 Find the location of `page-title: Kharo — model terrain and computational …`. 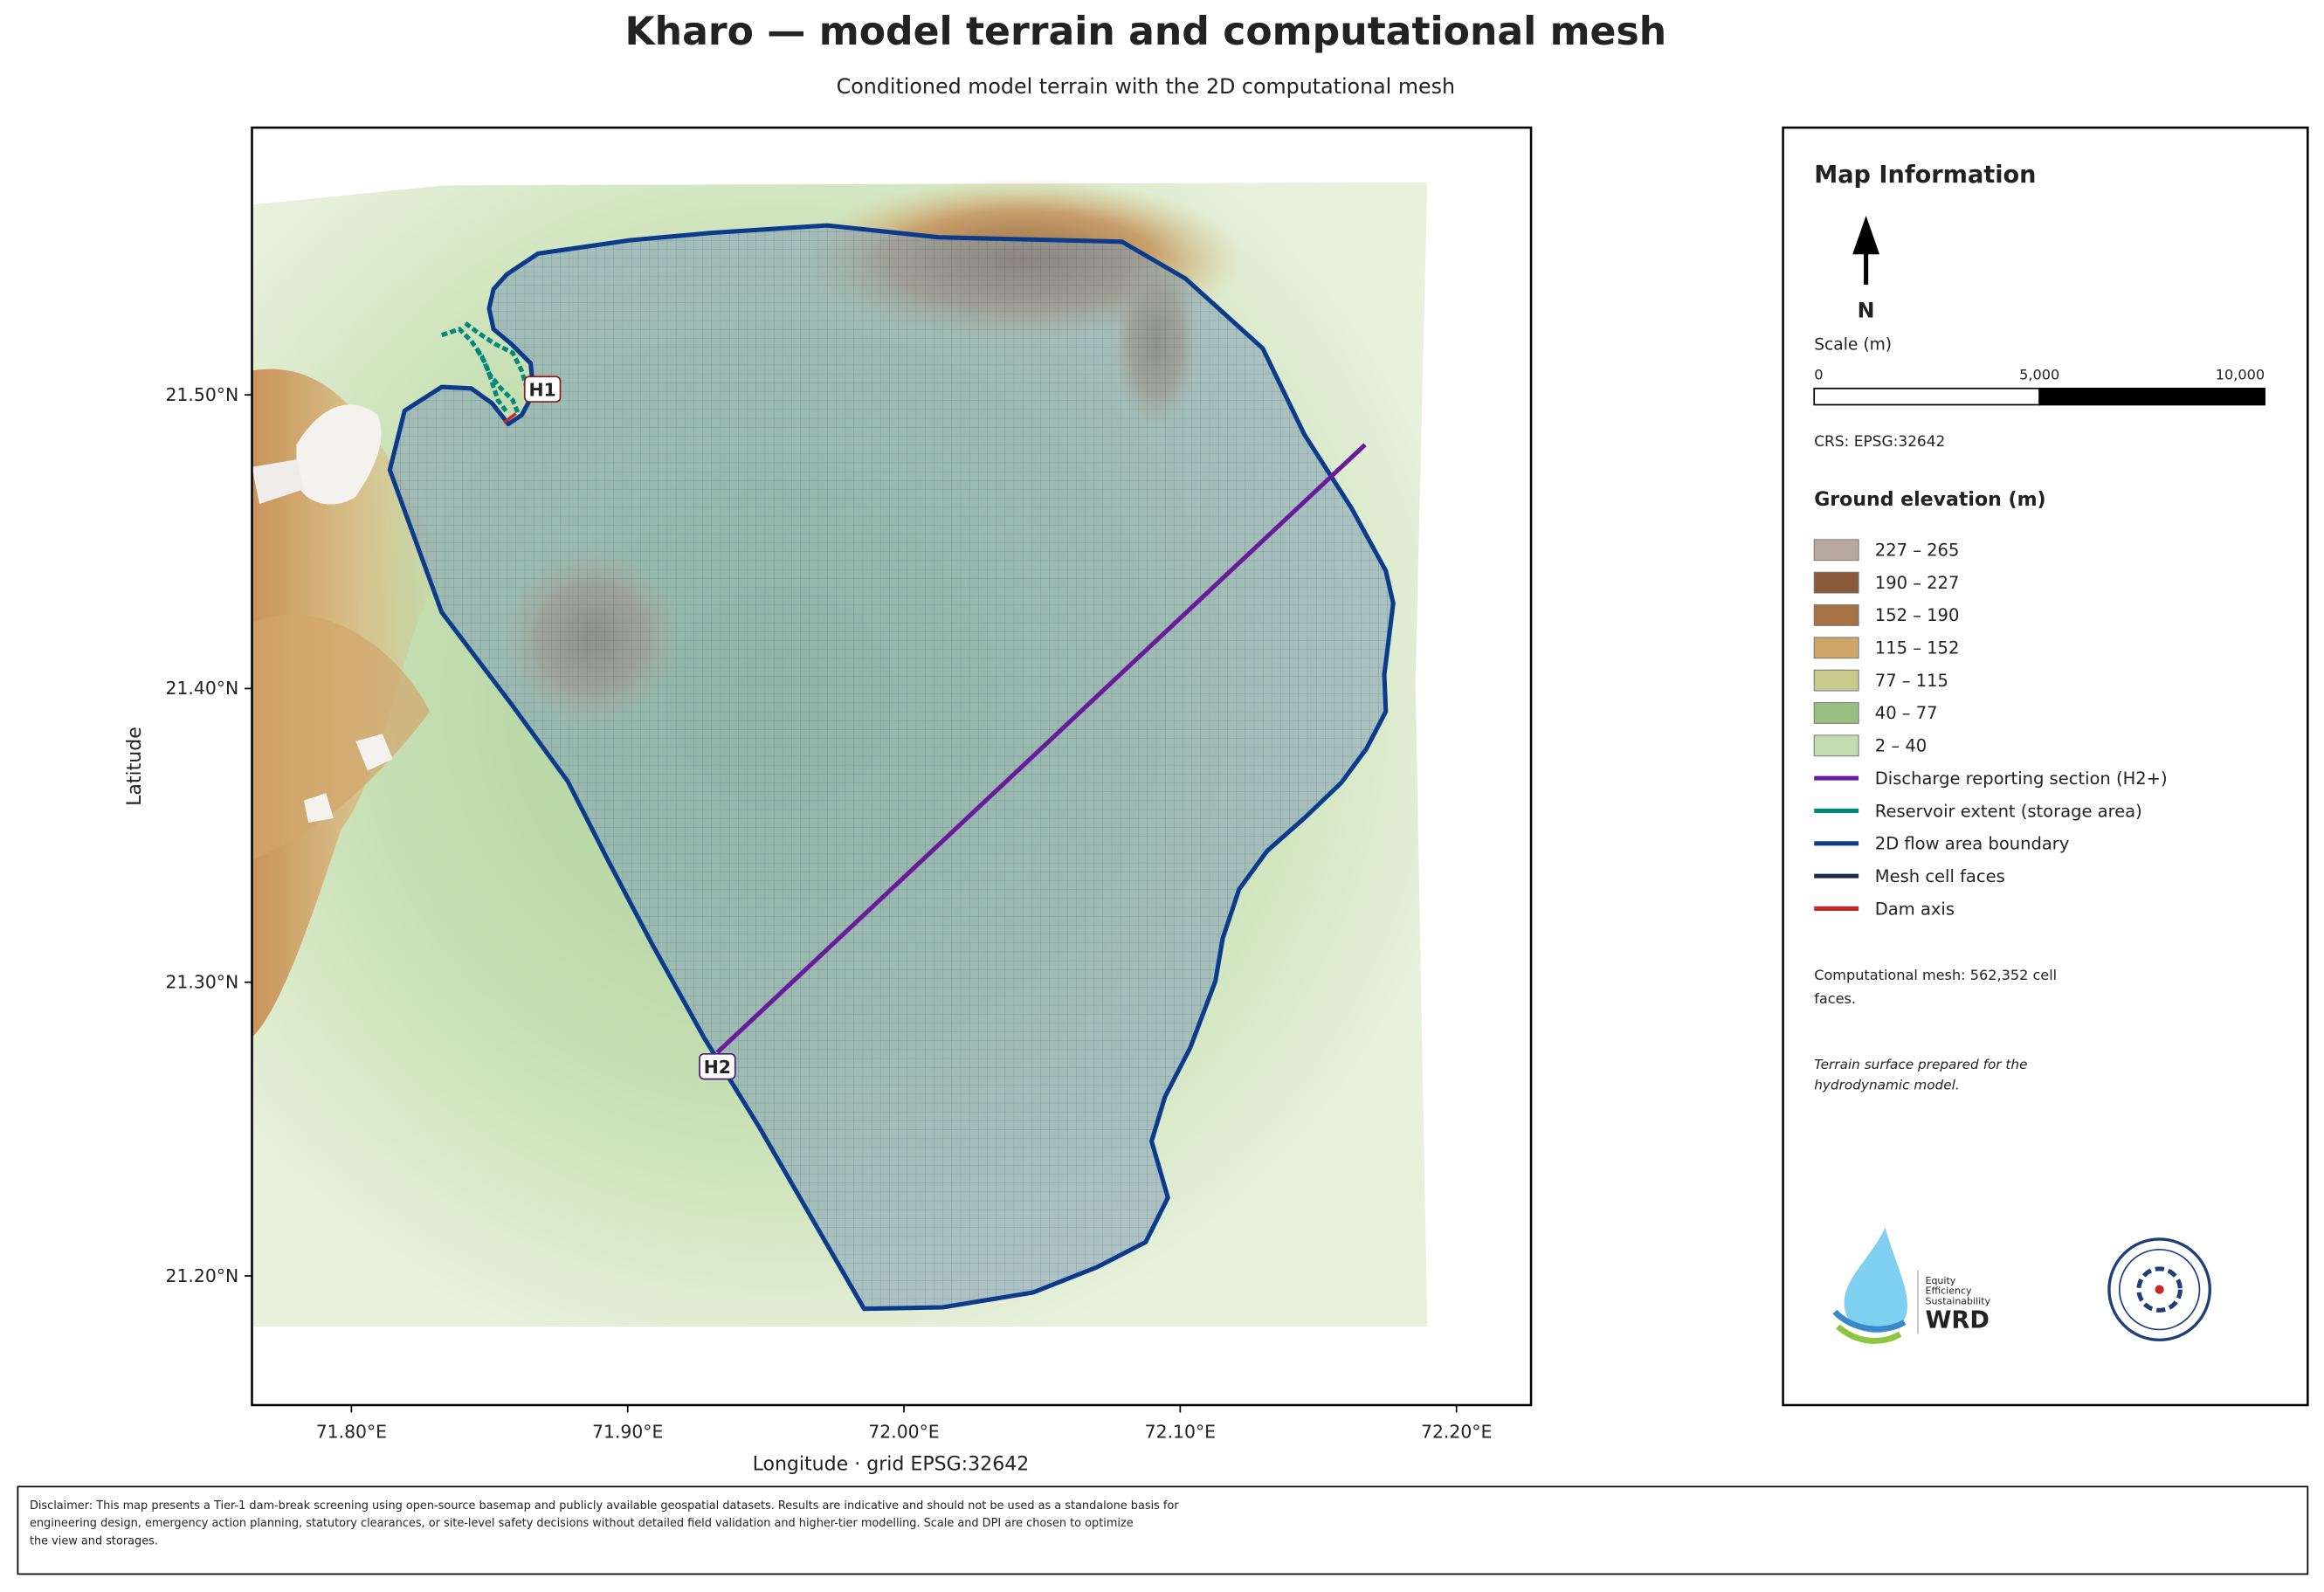

page-title: Kharo — model terrain and computational … is located at coordinates (1146, 32).